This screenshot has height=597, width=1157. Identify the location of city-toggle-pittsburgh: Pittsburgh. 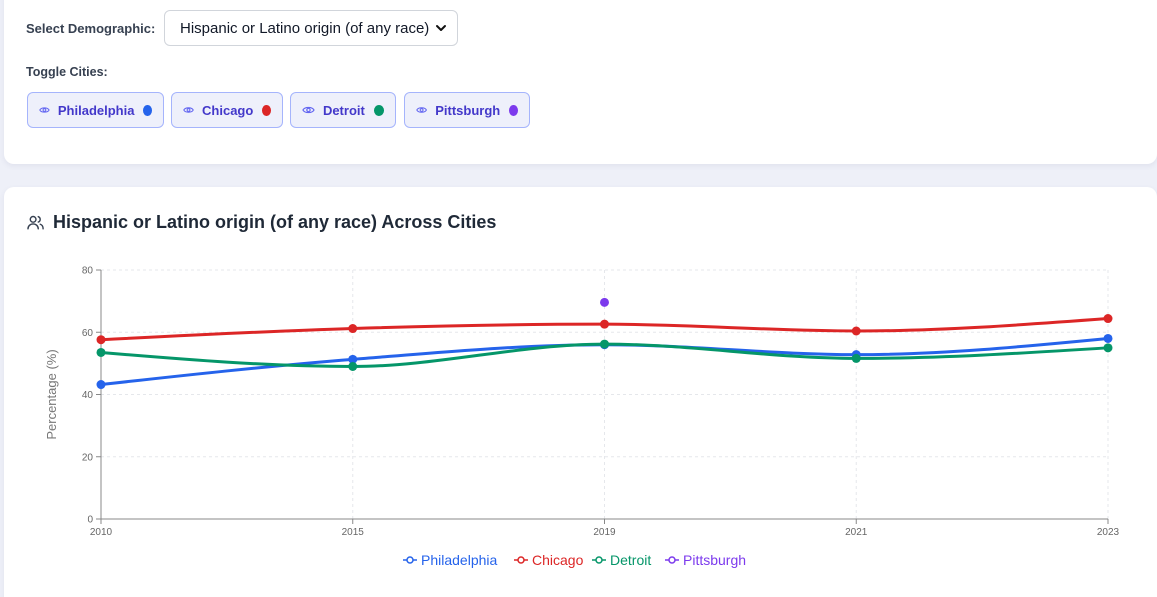
(467, 110).